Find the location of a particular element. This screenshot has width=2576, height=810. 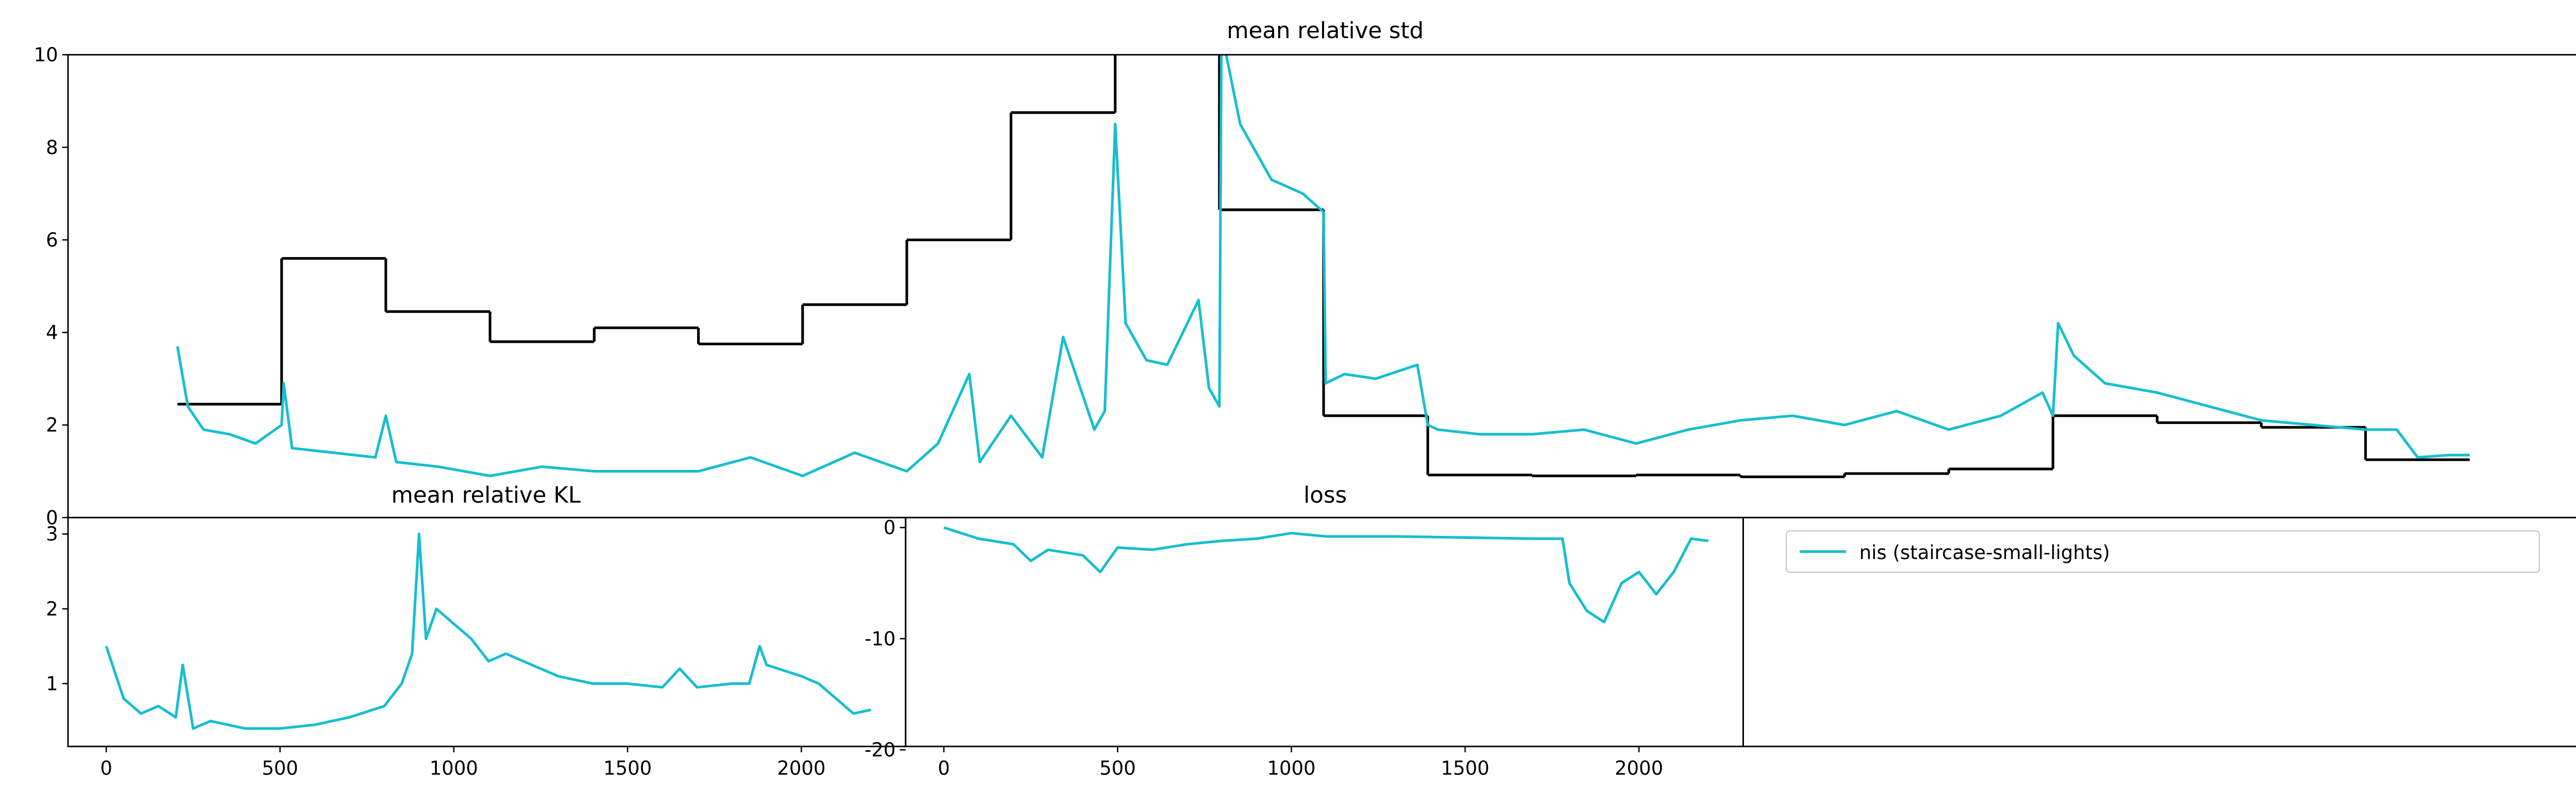

y-tick-label: 1 is located at coordinates (52, 684).